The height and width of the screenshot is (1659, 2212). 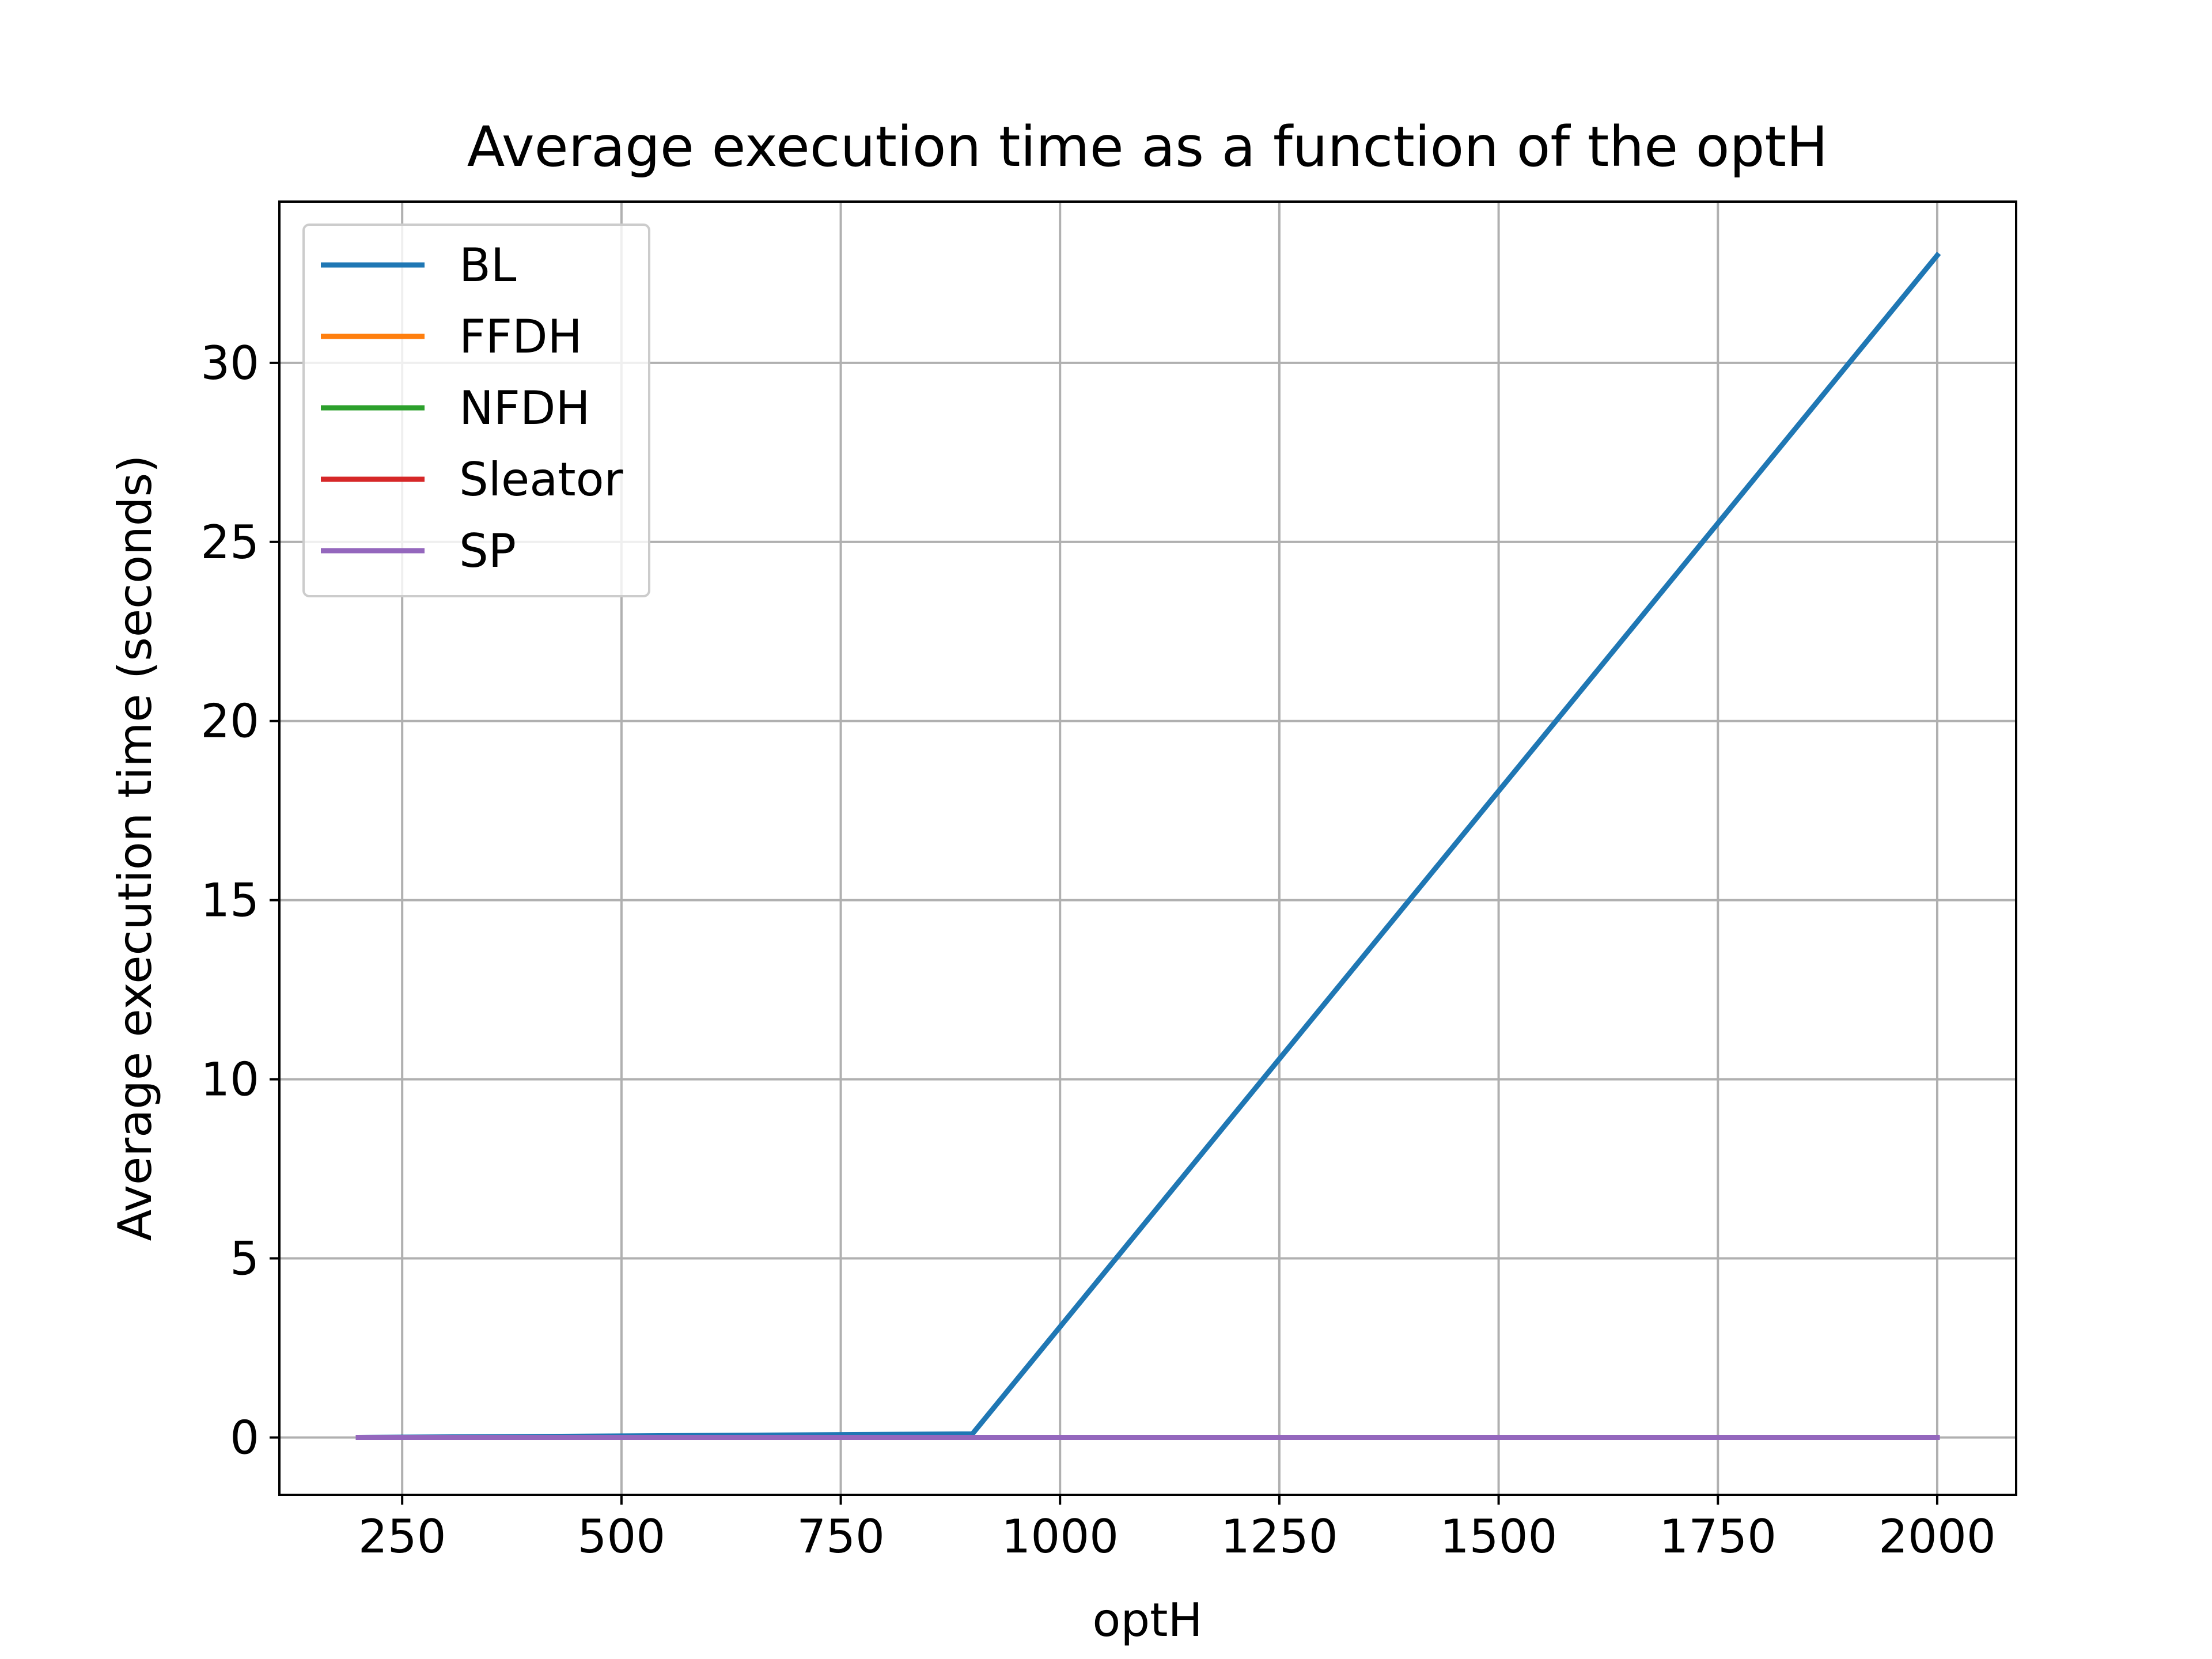 I want to click on legend-label-nfdh: NFDH, so click(x=524, y=408).